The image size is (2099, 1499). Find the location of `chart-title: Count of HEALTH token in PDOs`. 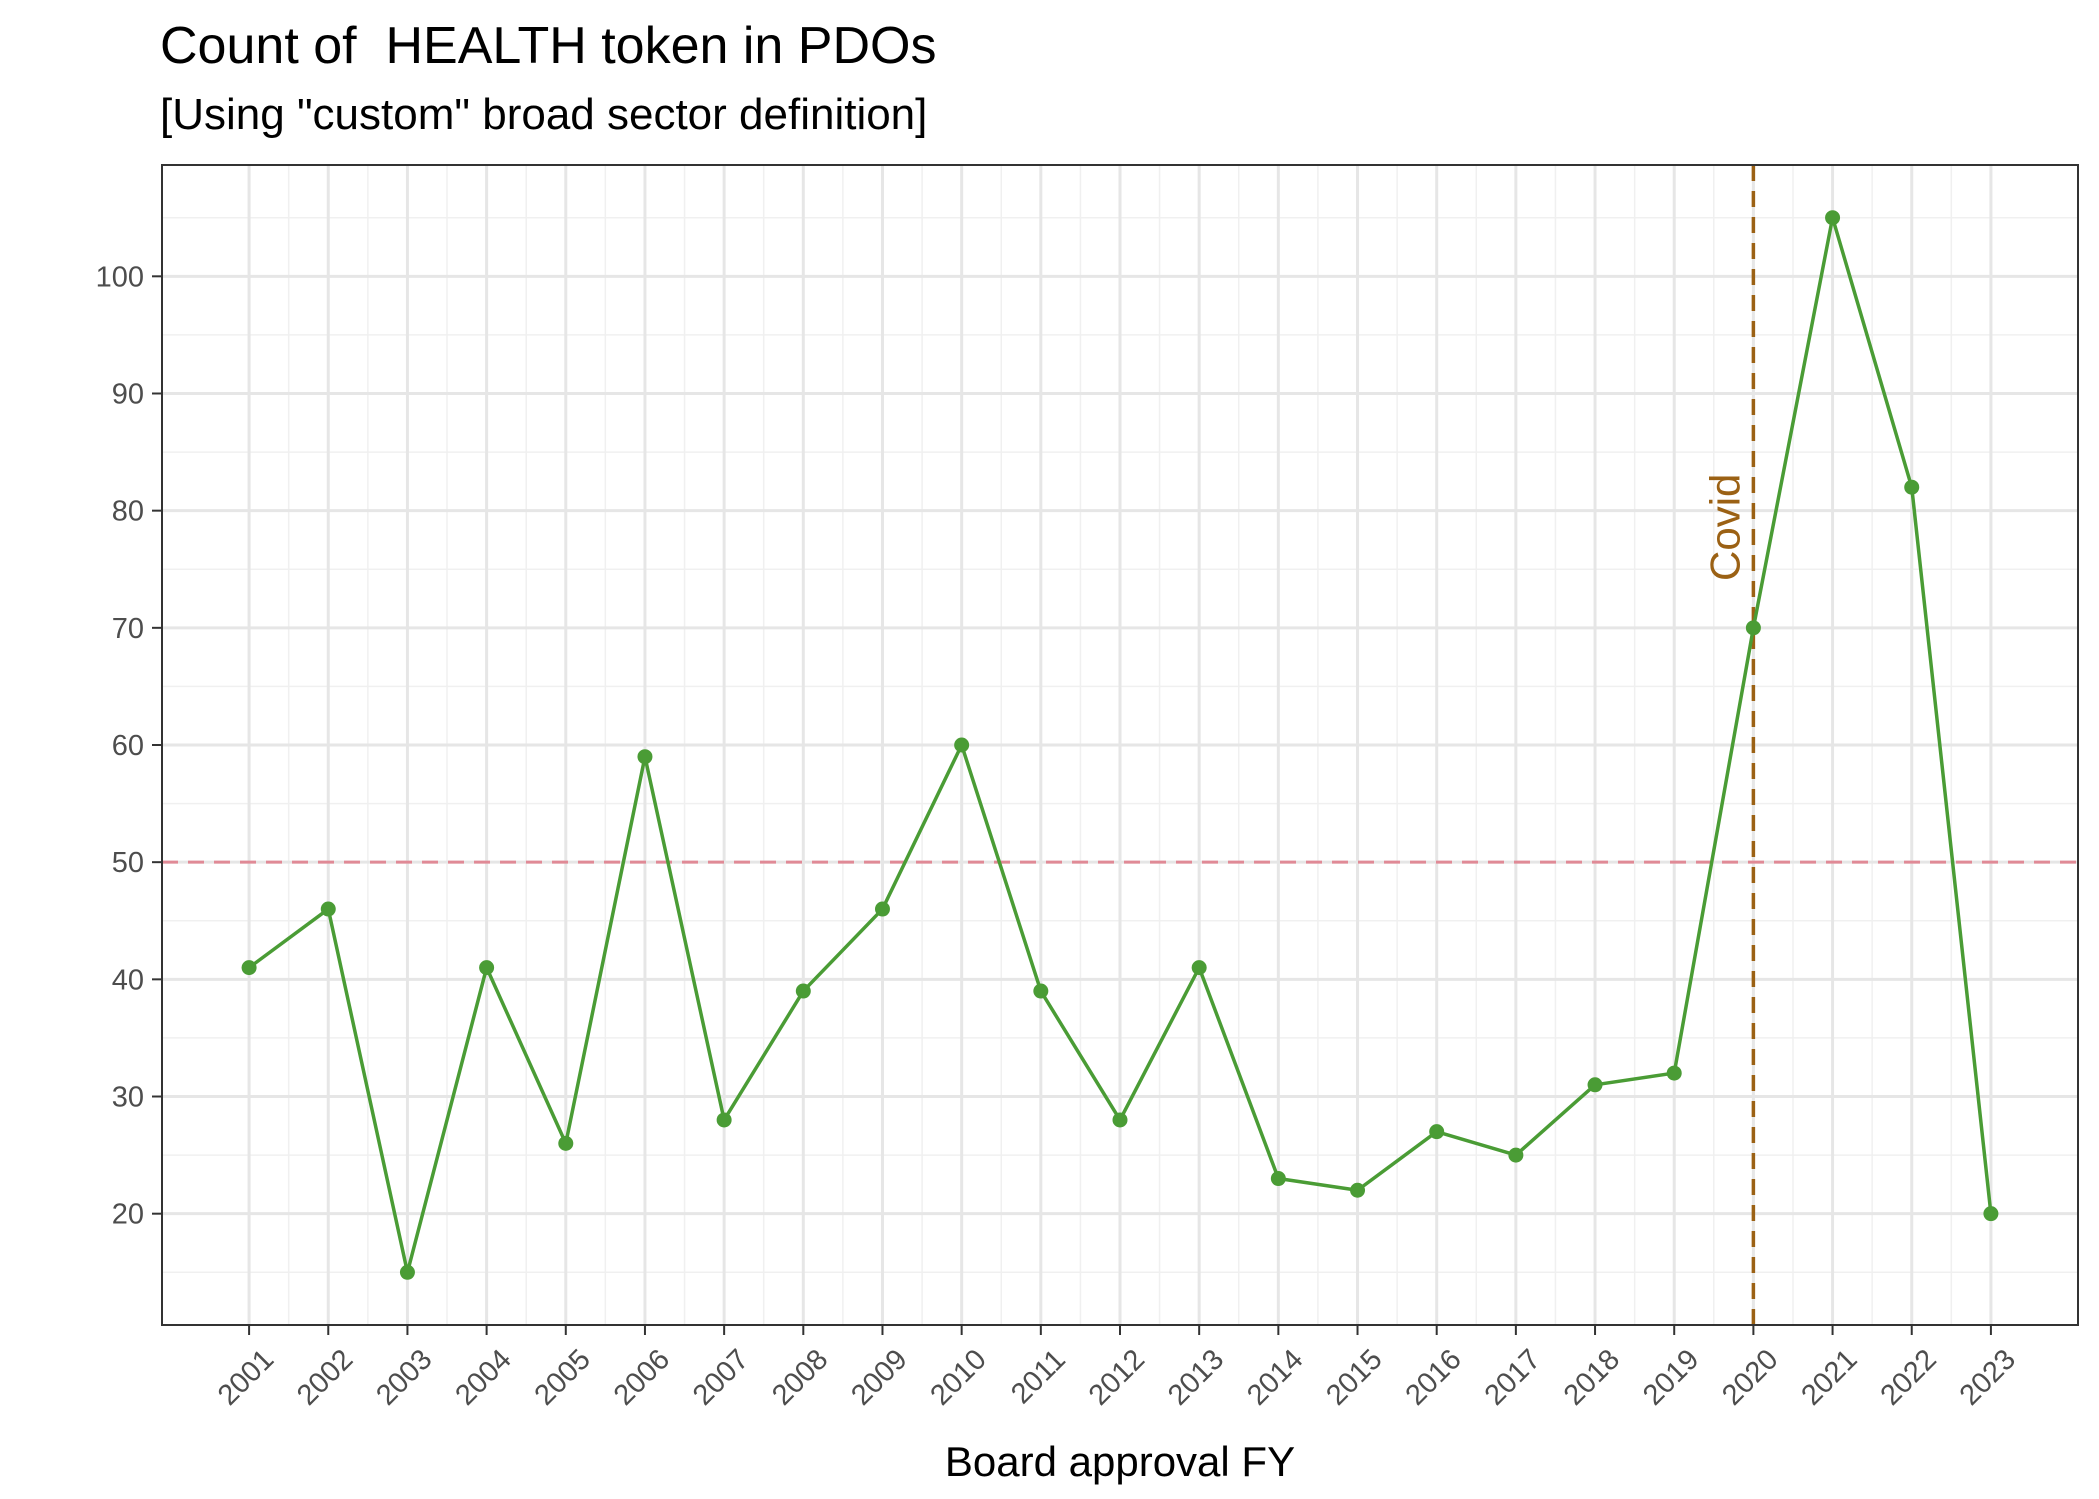

chart-title: Count of HEALTH token in PDOs is located at coordinates (548, 46).